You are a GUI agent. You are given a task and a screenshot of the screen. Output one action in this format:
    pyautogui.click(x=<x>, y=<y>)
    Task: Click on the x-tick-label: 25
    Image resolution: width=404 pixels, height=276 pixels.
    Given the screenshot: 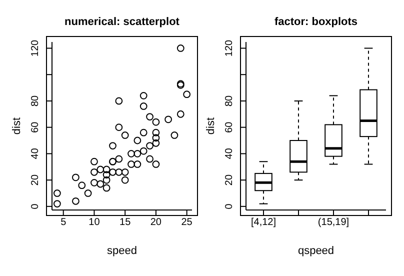 What is the action you would take?
    pyautogui.click(x=187, y=222)
    